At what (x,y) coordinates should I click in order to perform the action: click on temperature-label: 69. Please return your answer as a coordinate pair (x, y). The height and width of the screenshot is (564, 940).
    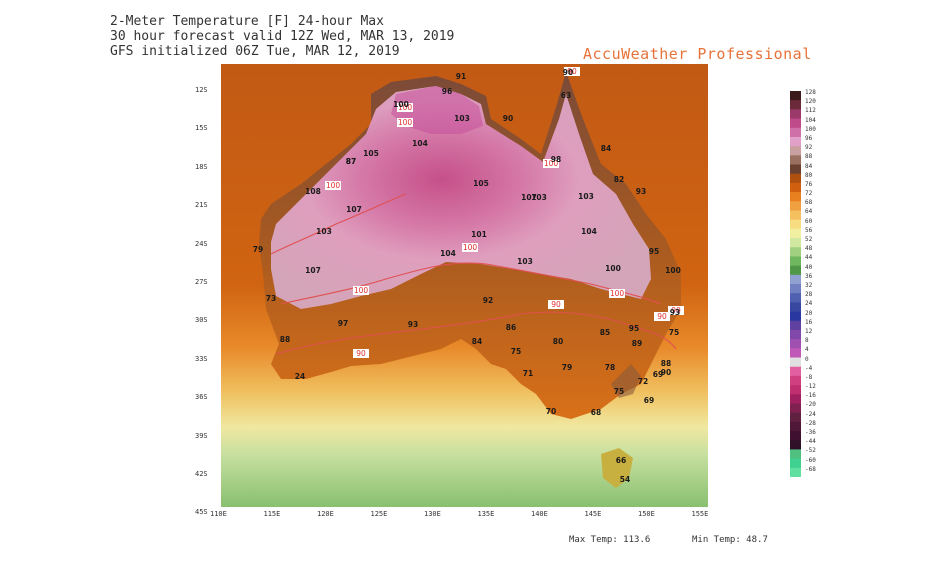
    Looking at the image, I should click on (649, 400).